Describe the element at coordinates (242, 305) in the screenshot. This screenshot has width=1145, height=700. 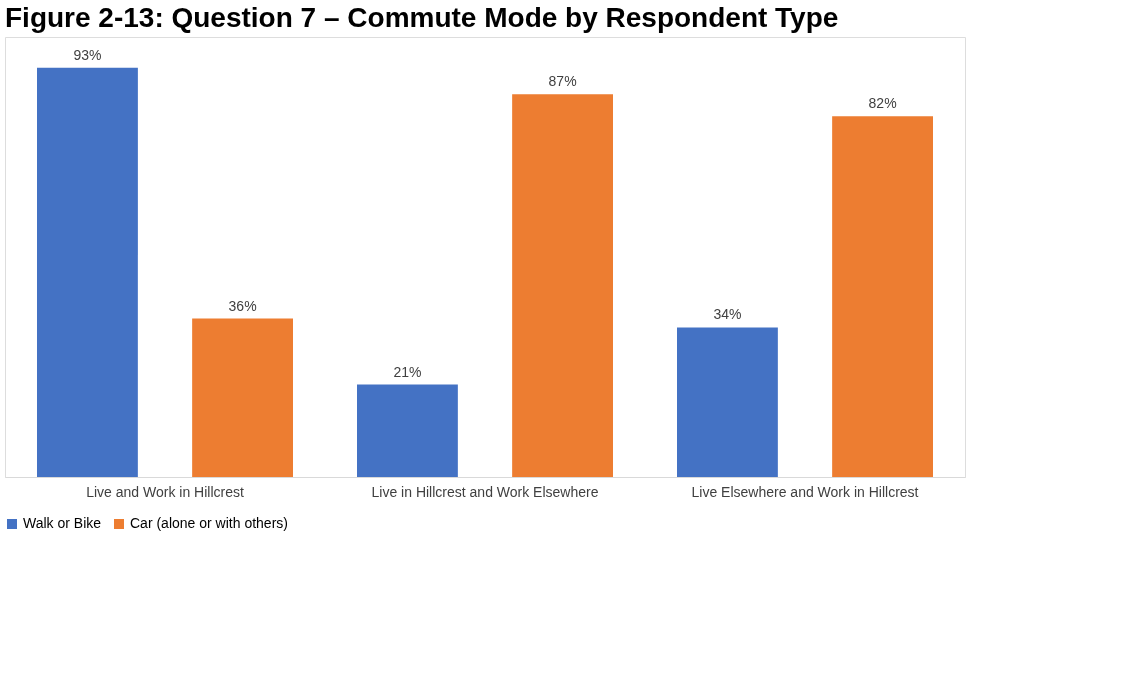
I see `data-label: 36%` at that location.